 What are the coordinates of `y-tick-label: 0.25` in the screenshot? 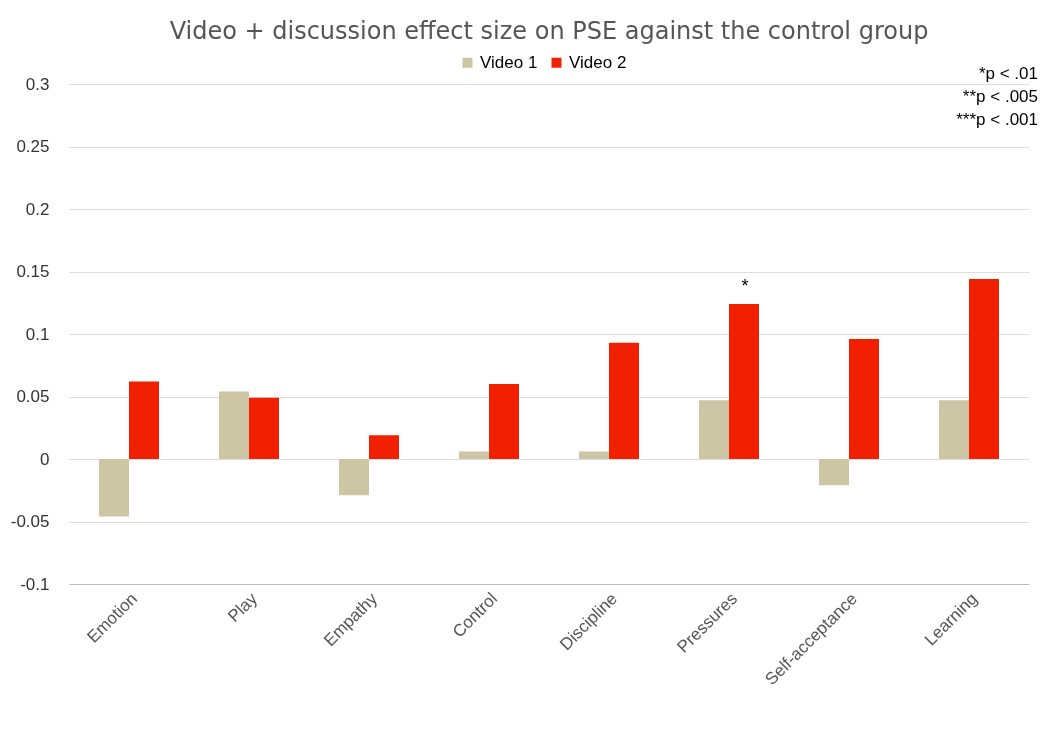 It's located at (33, 146).